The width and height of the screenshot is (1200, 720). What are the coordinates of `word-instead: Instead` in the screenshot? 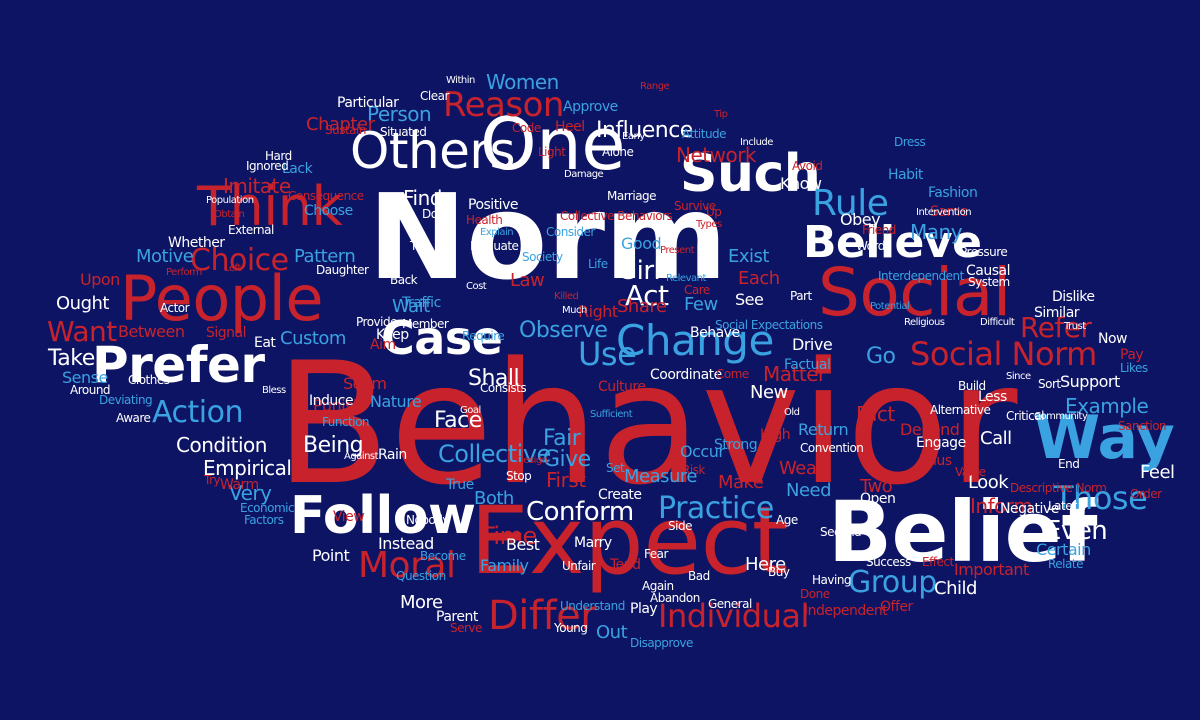 It's located at (406, 543).